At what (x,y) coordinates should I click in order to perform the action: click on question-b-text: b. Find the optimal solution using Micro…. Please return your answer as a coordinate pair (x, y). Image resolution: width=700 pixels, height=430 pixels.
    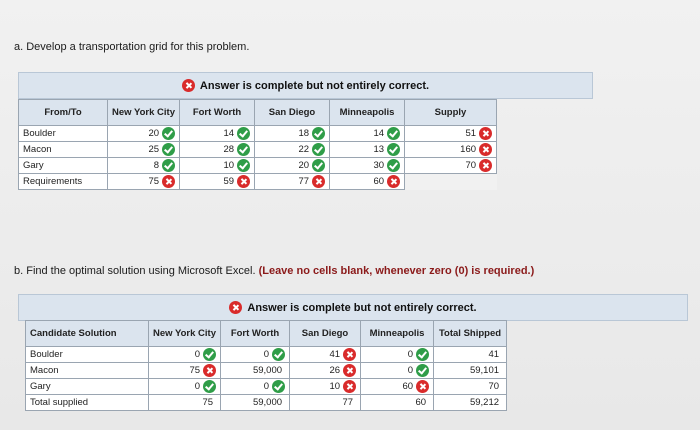
    Looking at the image, I should click on (136, 271).